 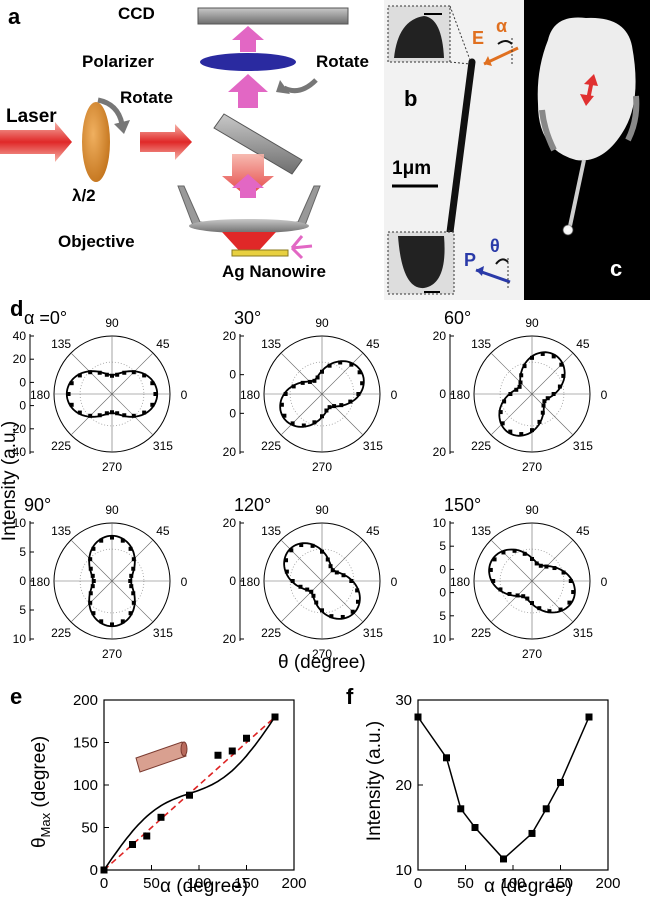 I want to click on polarizer-label: Polarizer, so click(x=118, y=61).